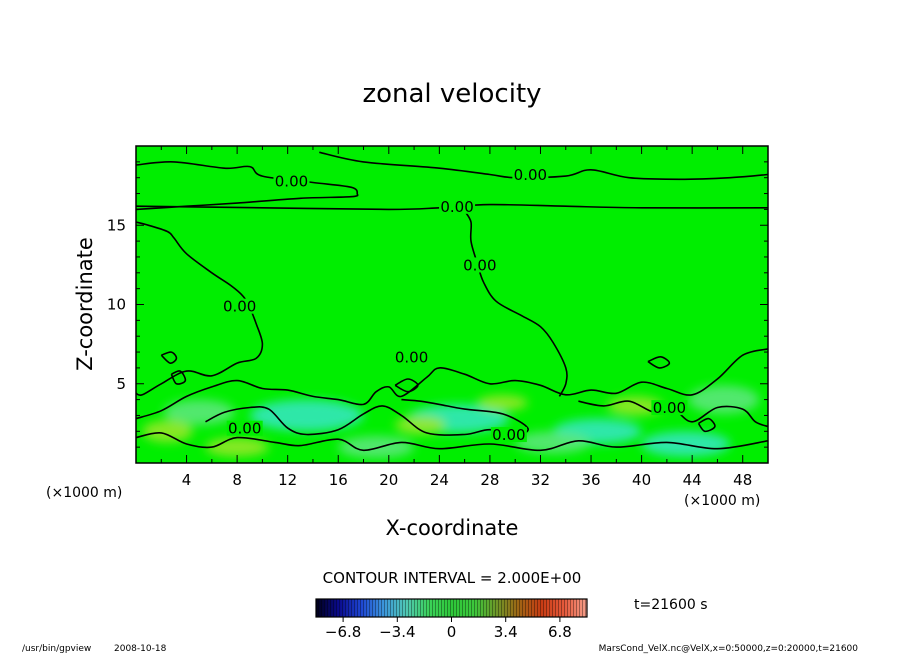 The width and height of the screenshot is (904, 654). Describe the element at coordinates (439, 480) in the screenshot. I see `x-tick-label: 24` at that location.